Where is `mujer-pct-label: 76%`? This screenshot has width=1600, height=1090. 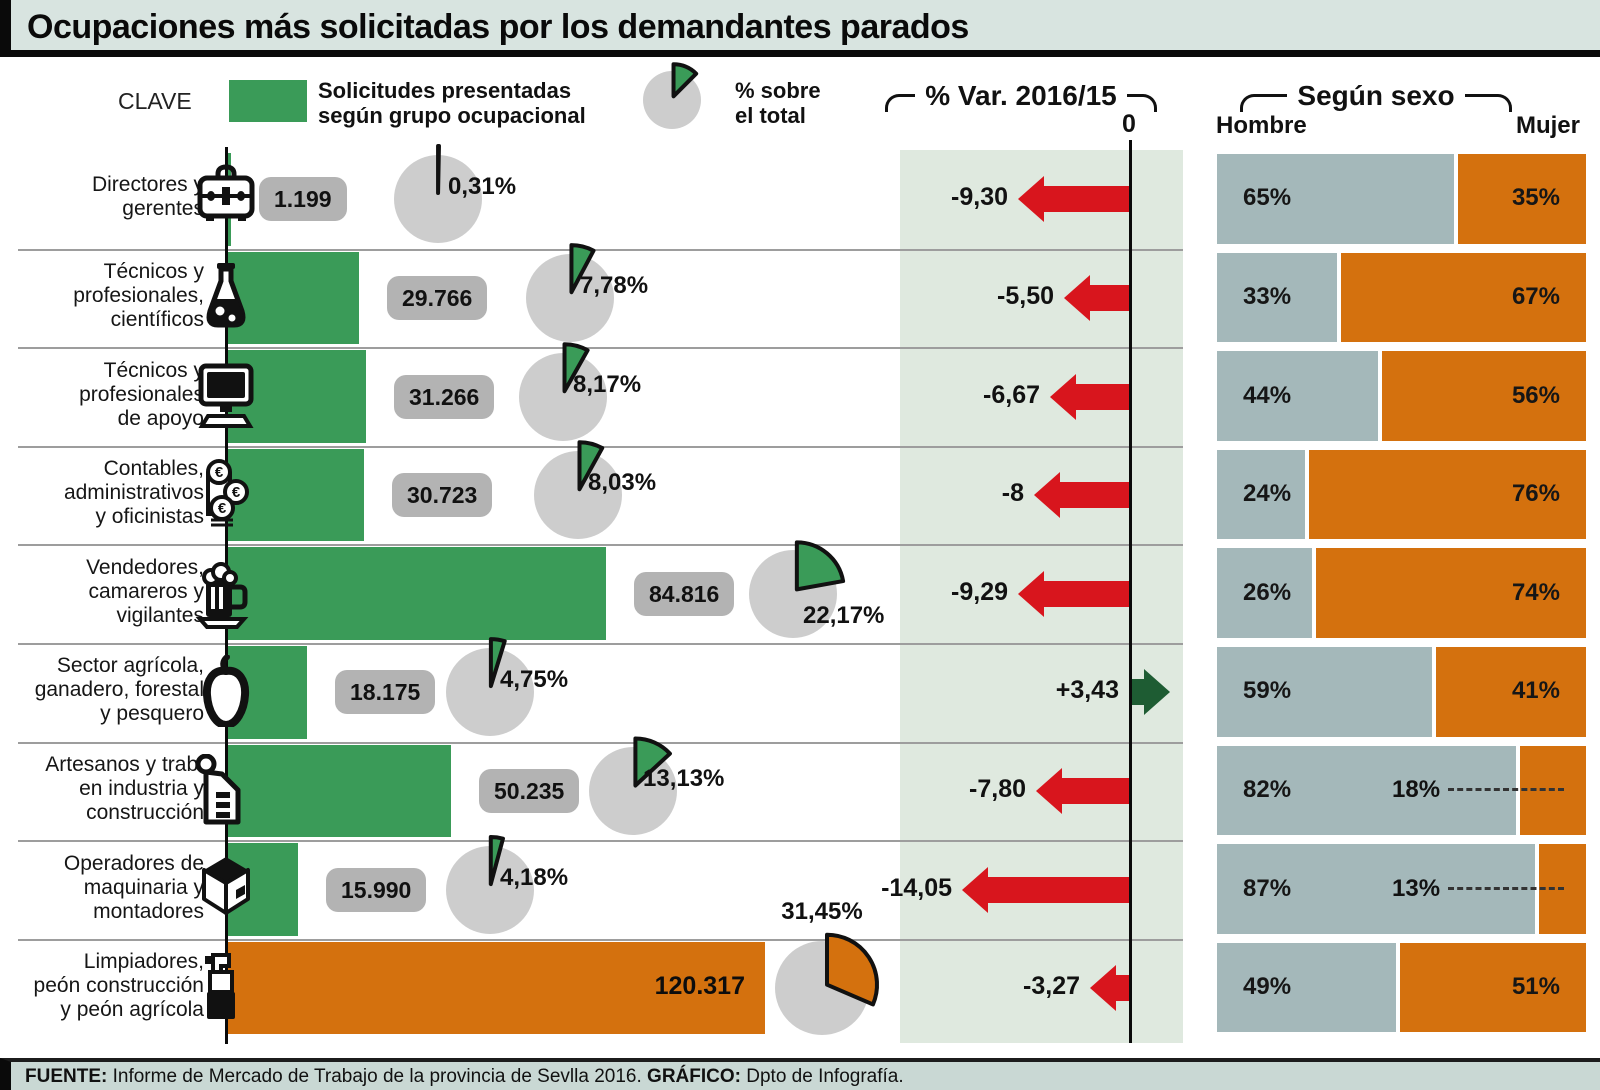
mujer-pct-label: 76% is located at coordinates (1535, 494).